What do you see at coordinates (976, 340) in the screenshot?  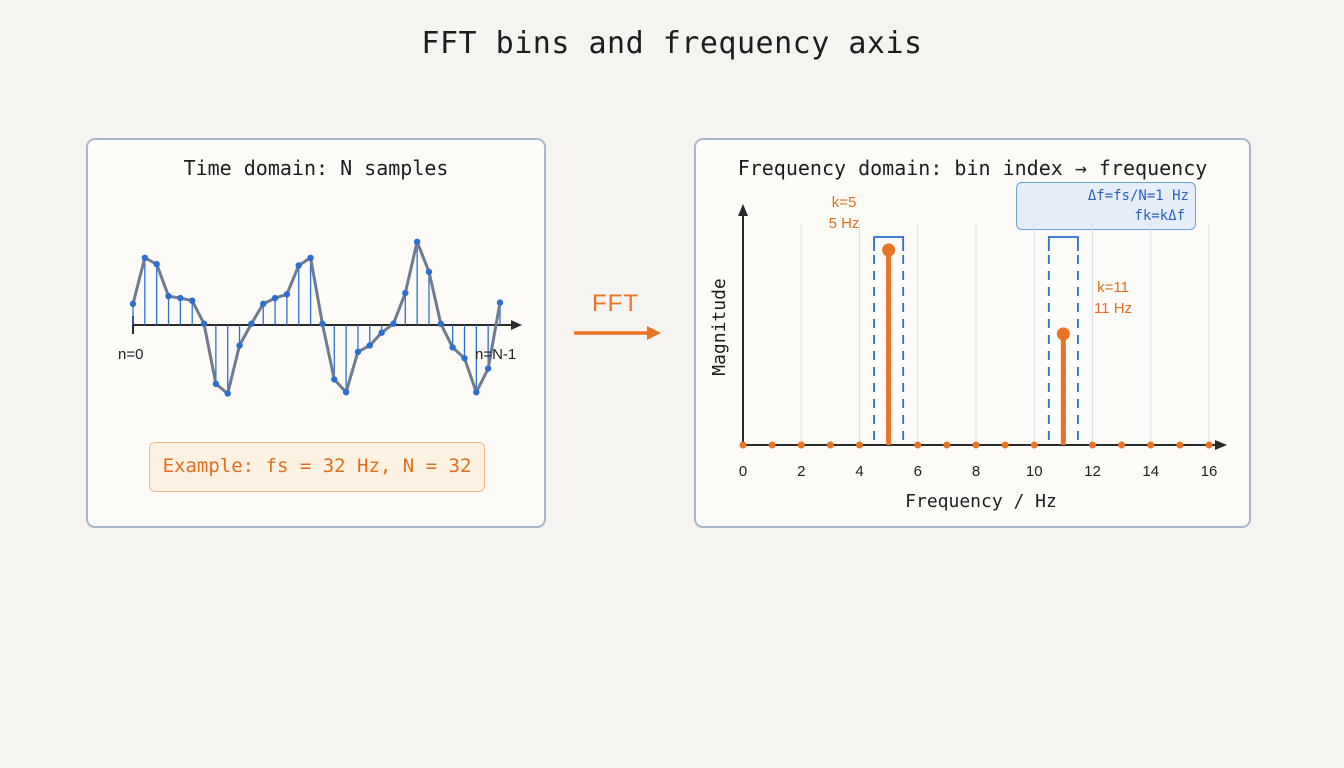 I see `highlighted-bin-boxes` at bounding box center [976, 340].